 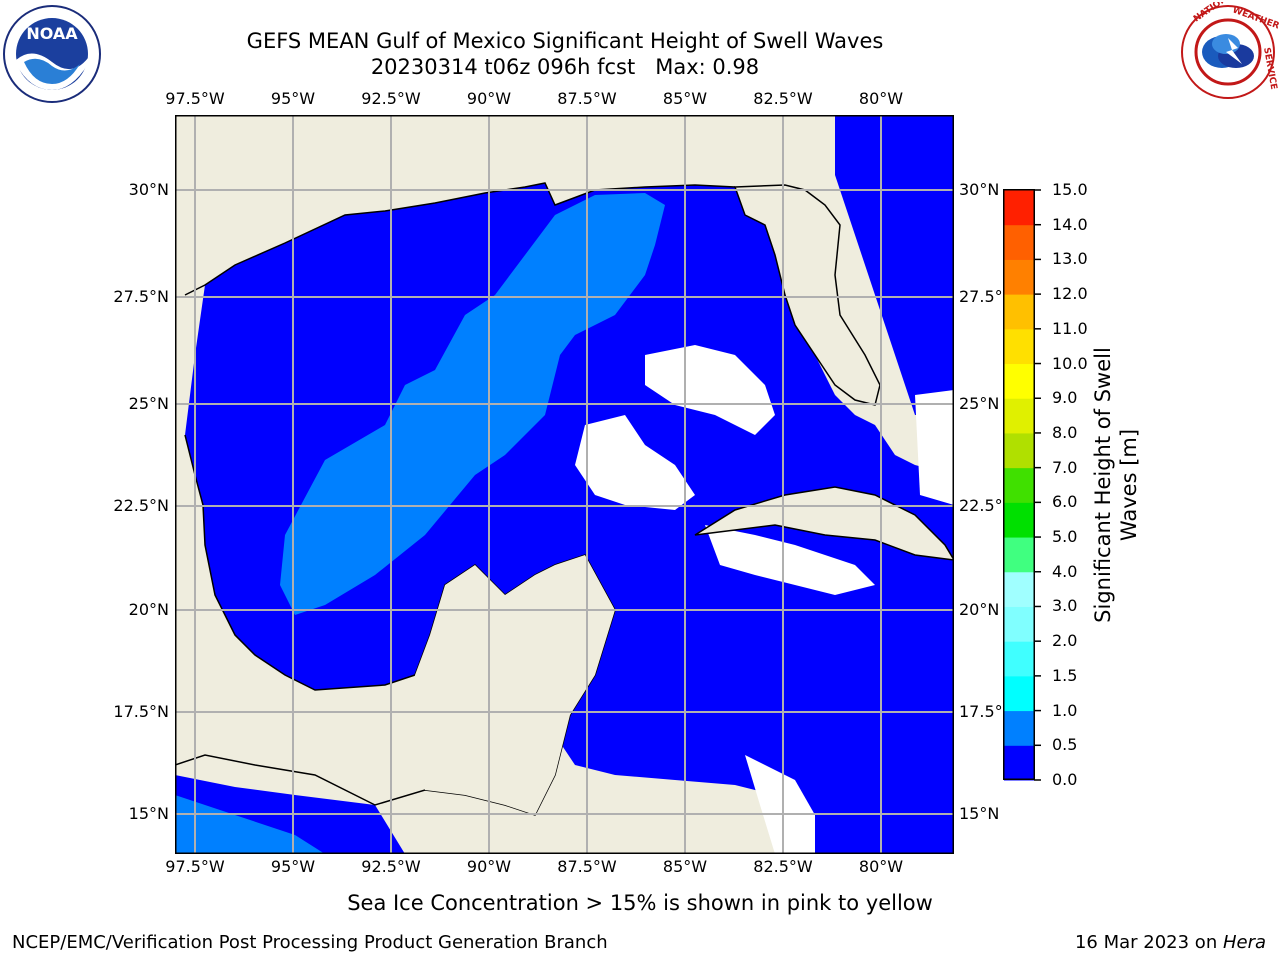 I want to click on lat-label-left: 30°N, so click(x=148, y=189).